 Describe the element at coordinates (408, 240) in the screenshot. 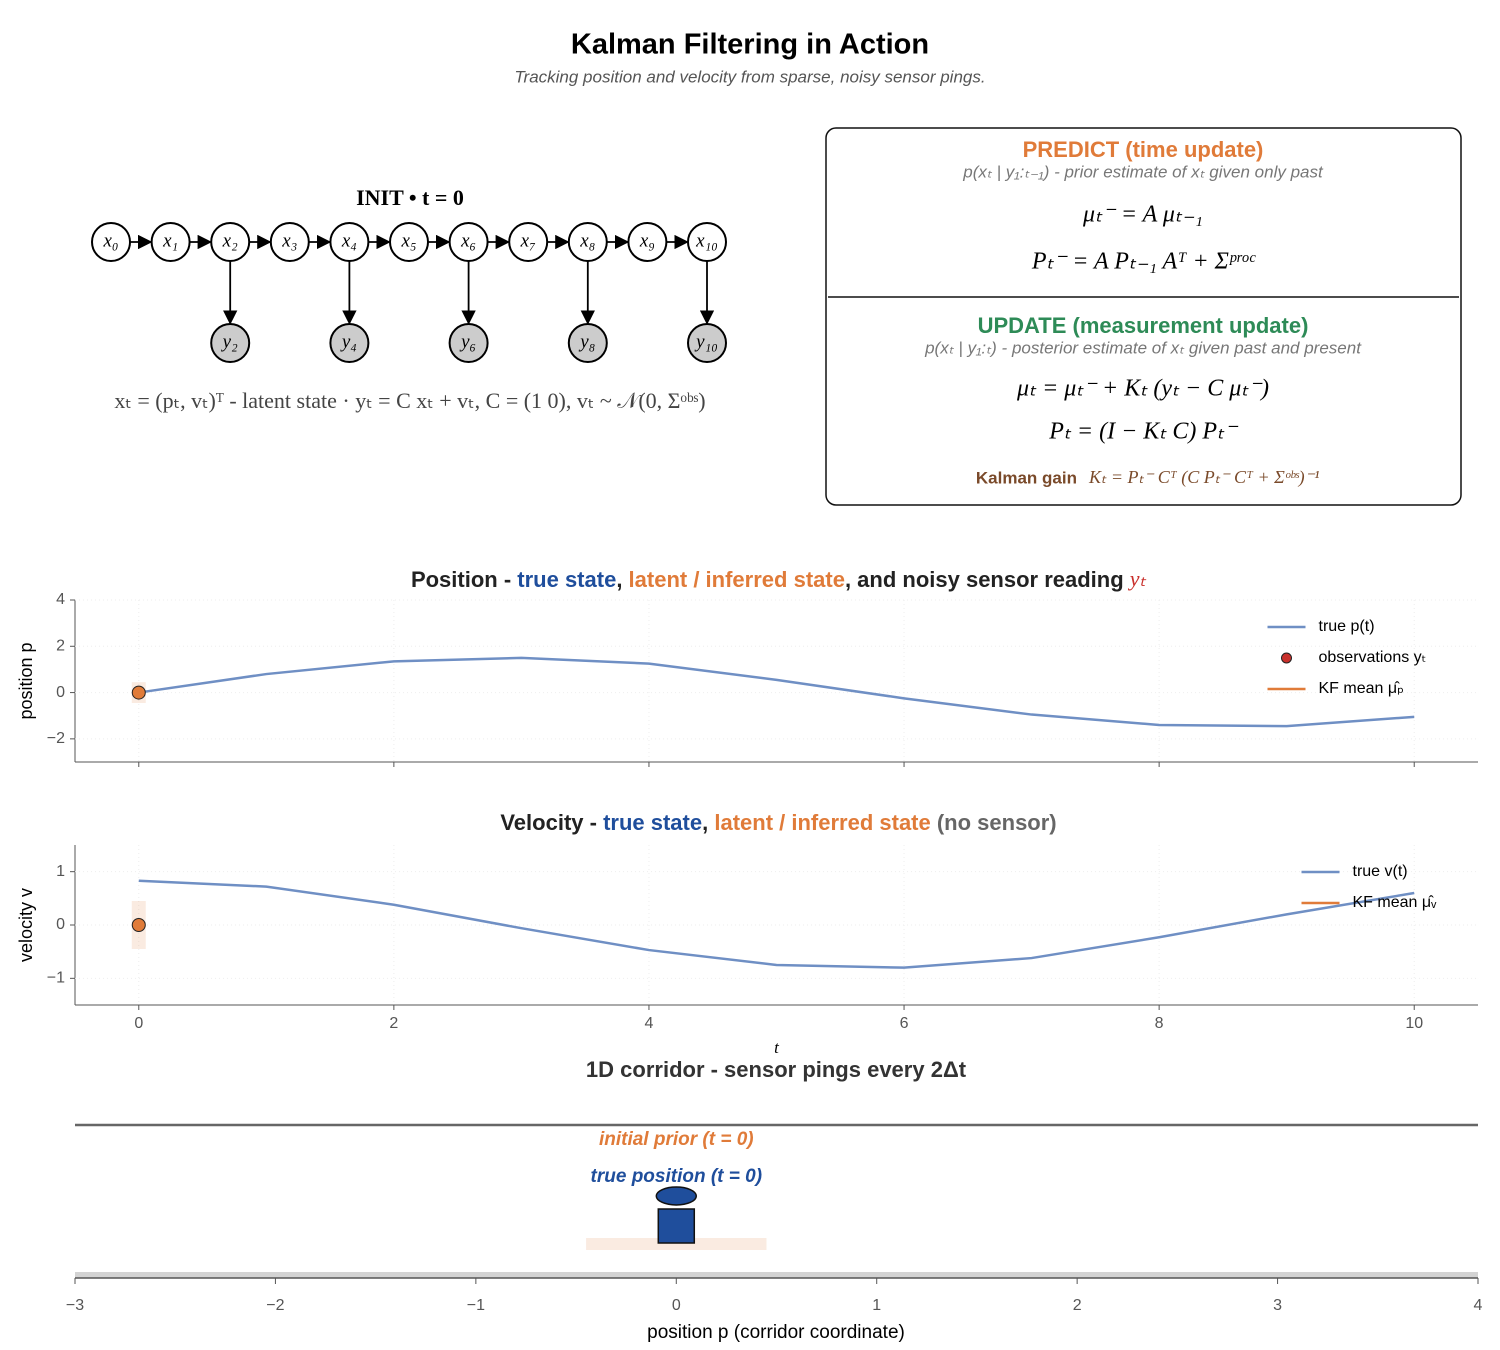

I see `state-label: x₅` at that location.